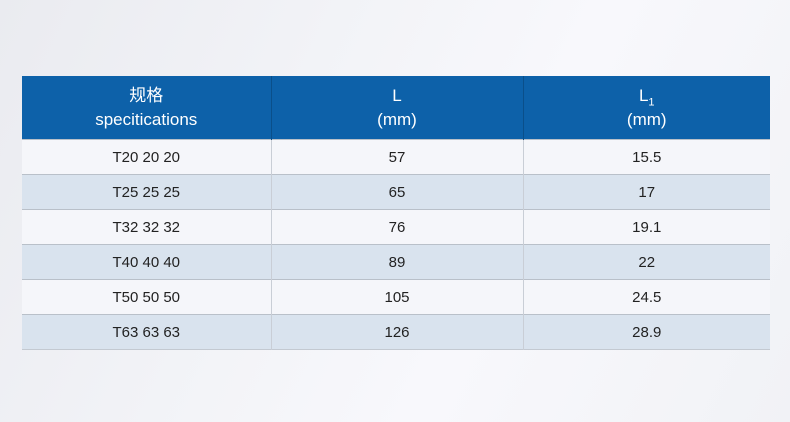  I want to click on l-cell: 57, so click(396, 157).